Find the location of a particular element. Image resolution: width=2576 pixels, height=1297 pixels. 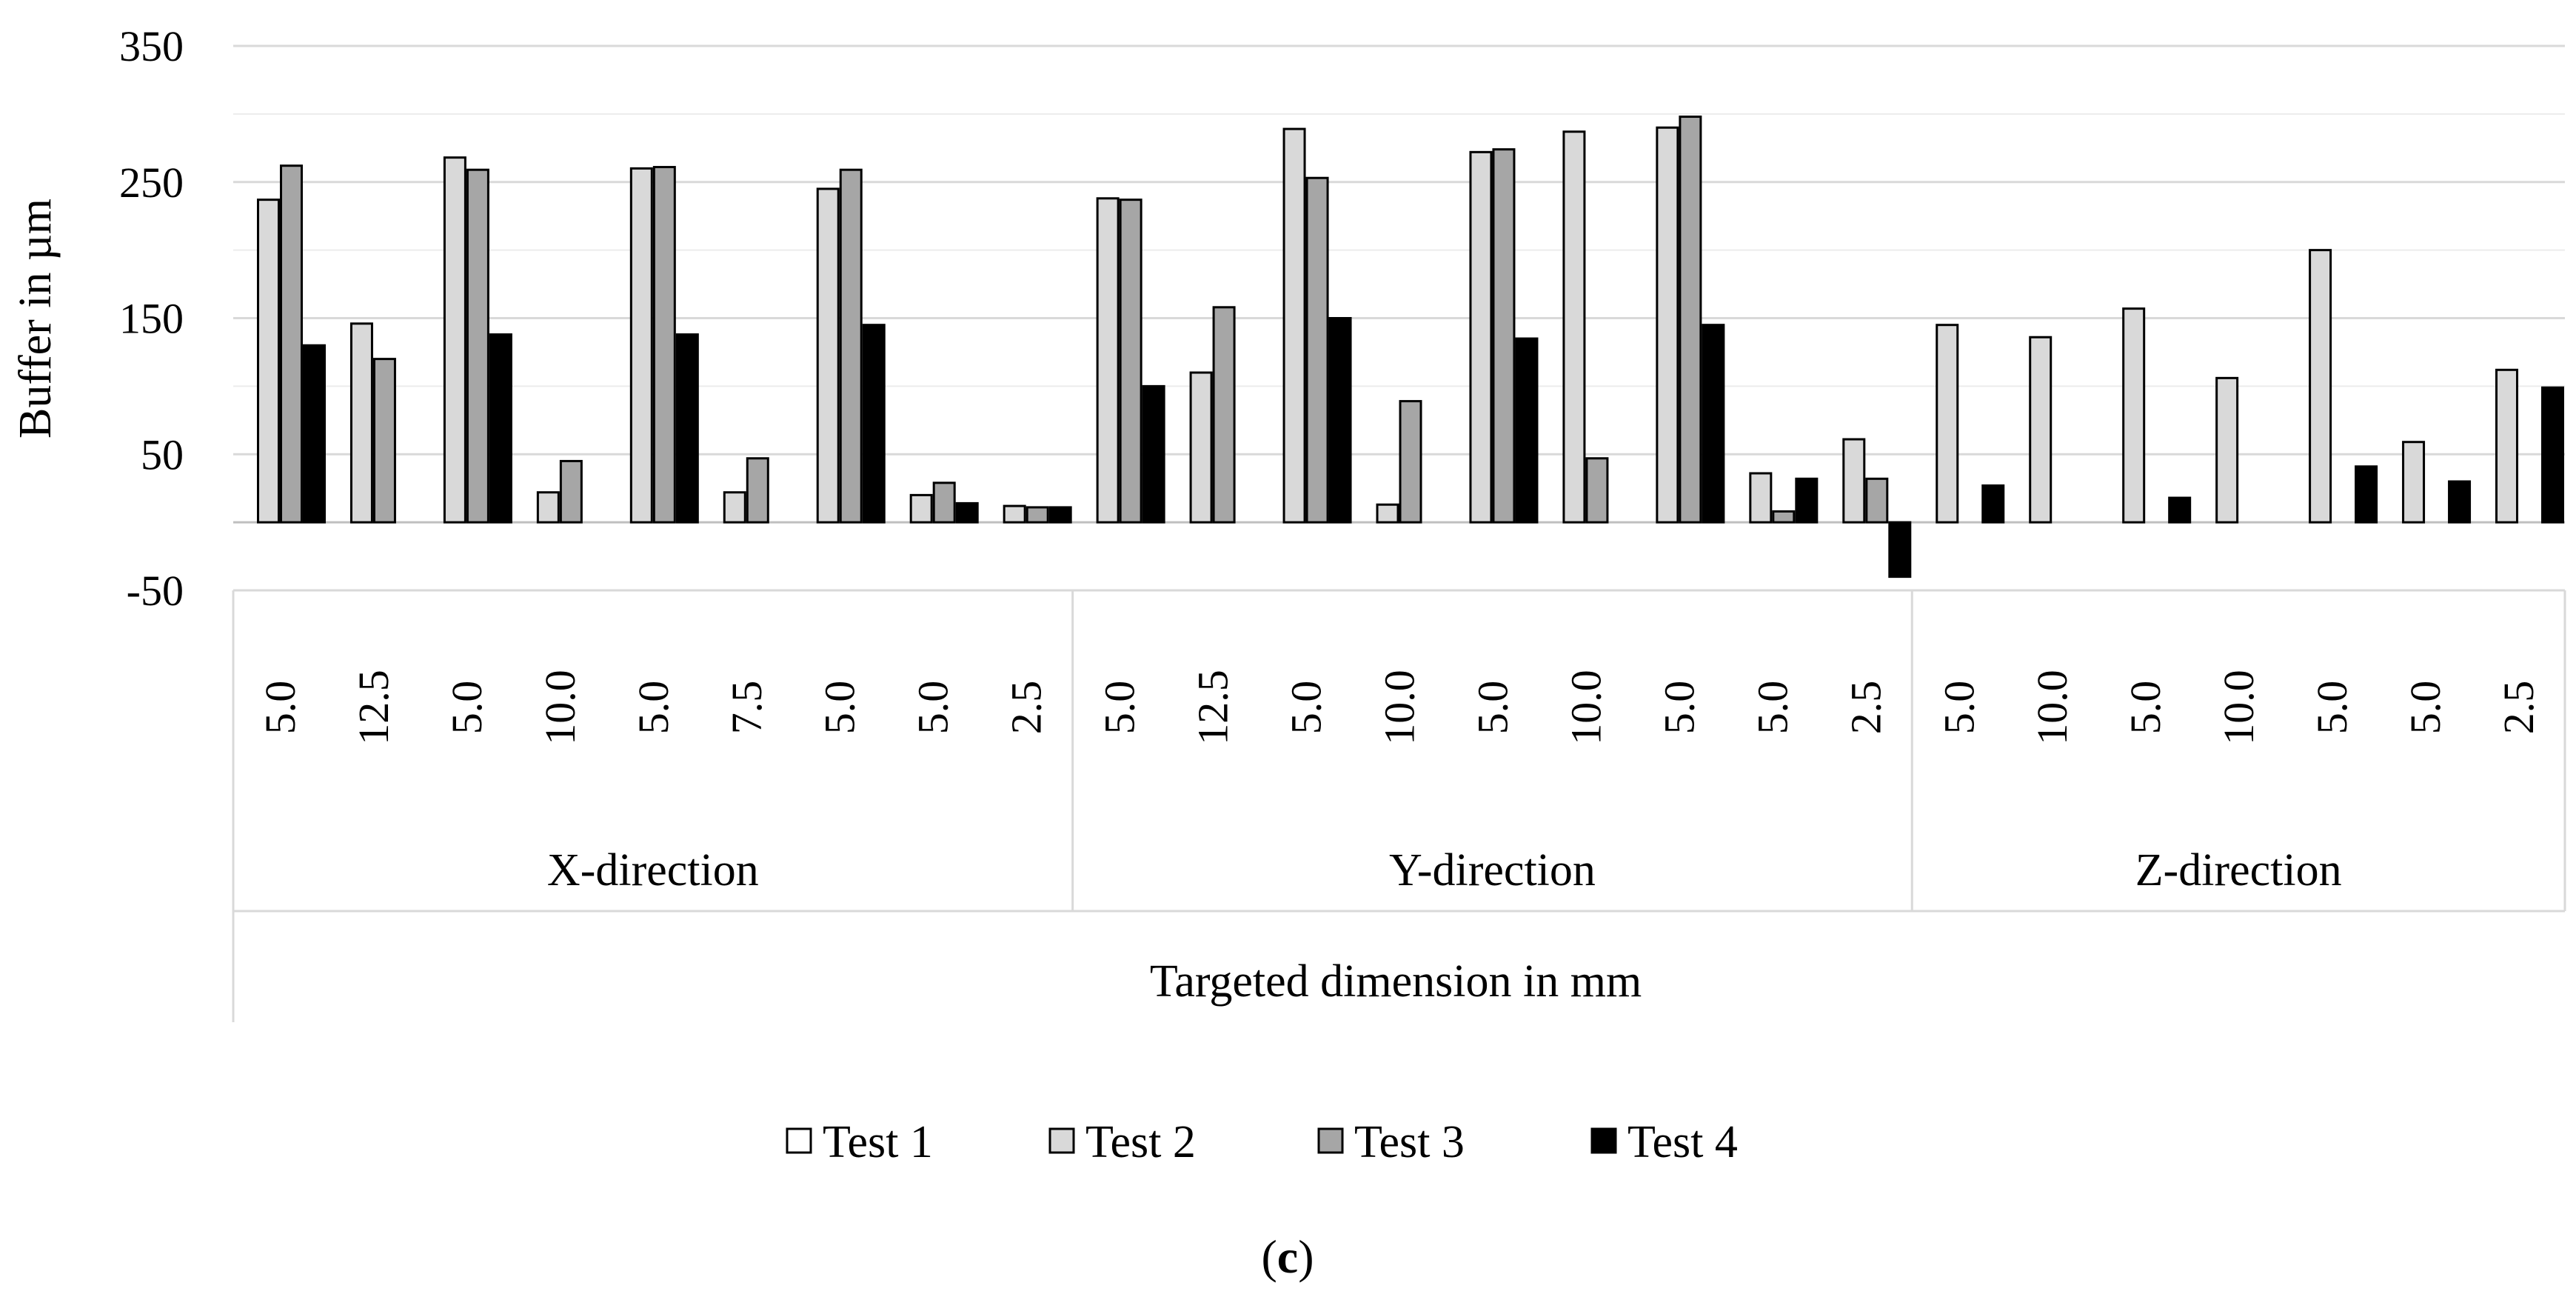

group-label: X-direction is located at coordinates (653, 870).